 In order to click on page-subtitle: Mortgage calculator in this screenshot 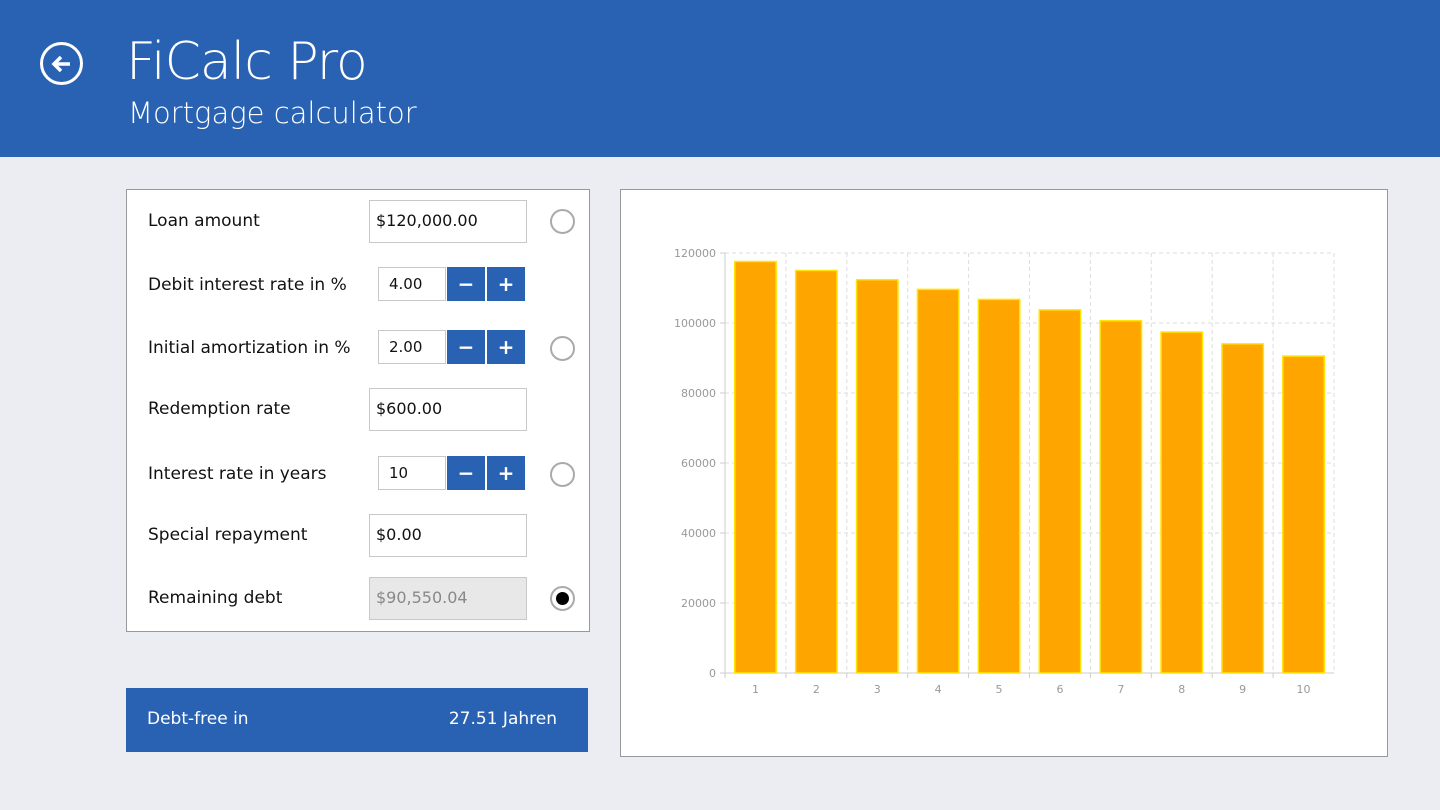, I will do `click(272, 113)`.